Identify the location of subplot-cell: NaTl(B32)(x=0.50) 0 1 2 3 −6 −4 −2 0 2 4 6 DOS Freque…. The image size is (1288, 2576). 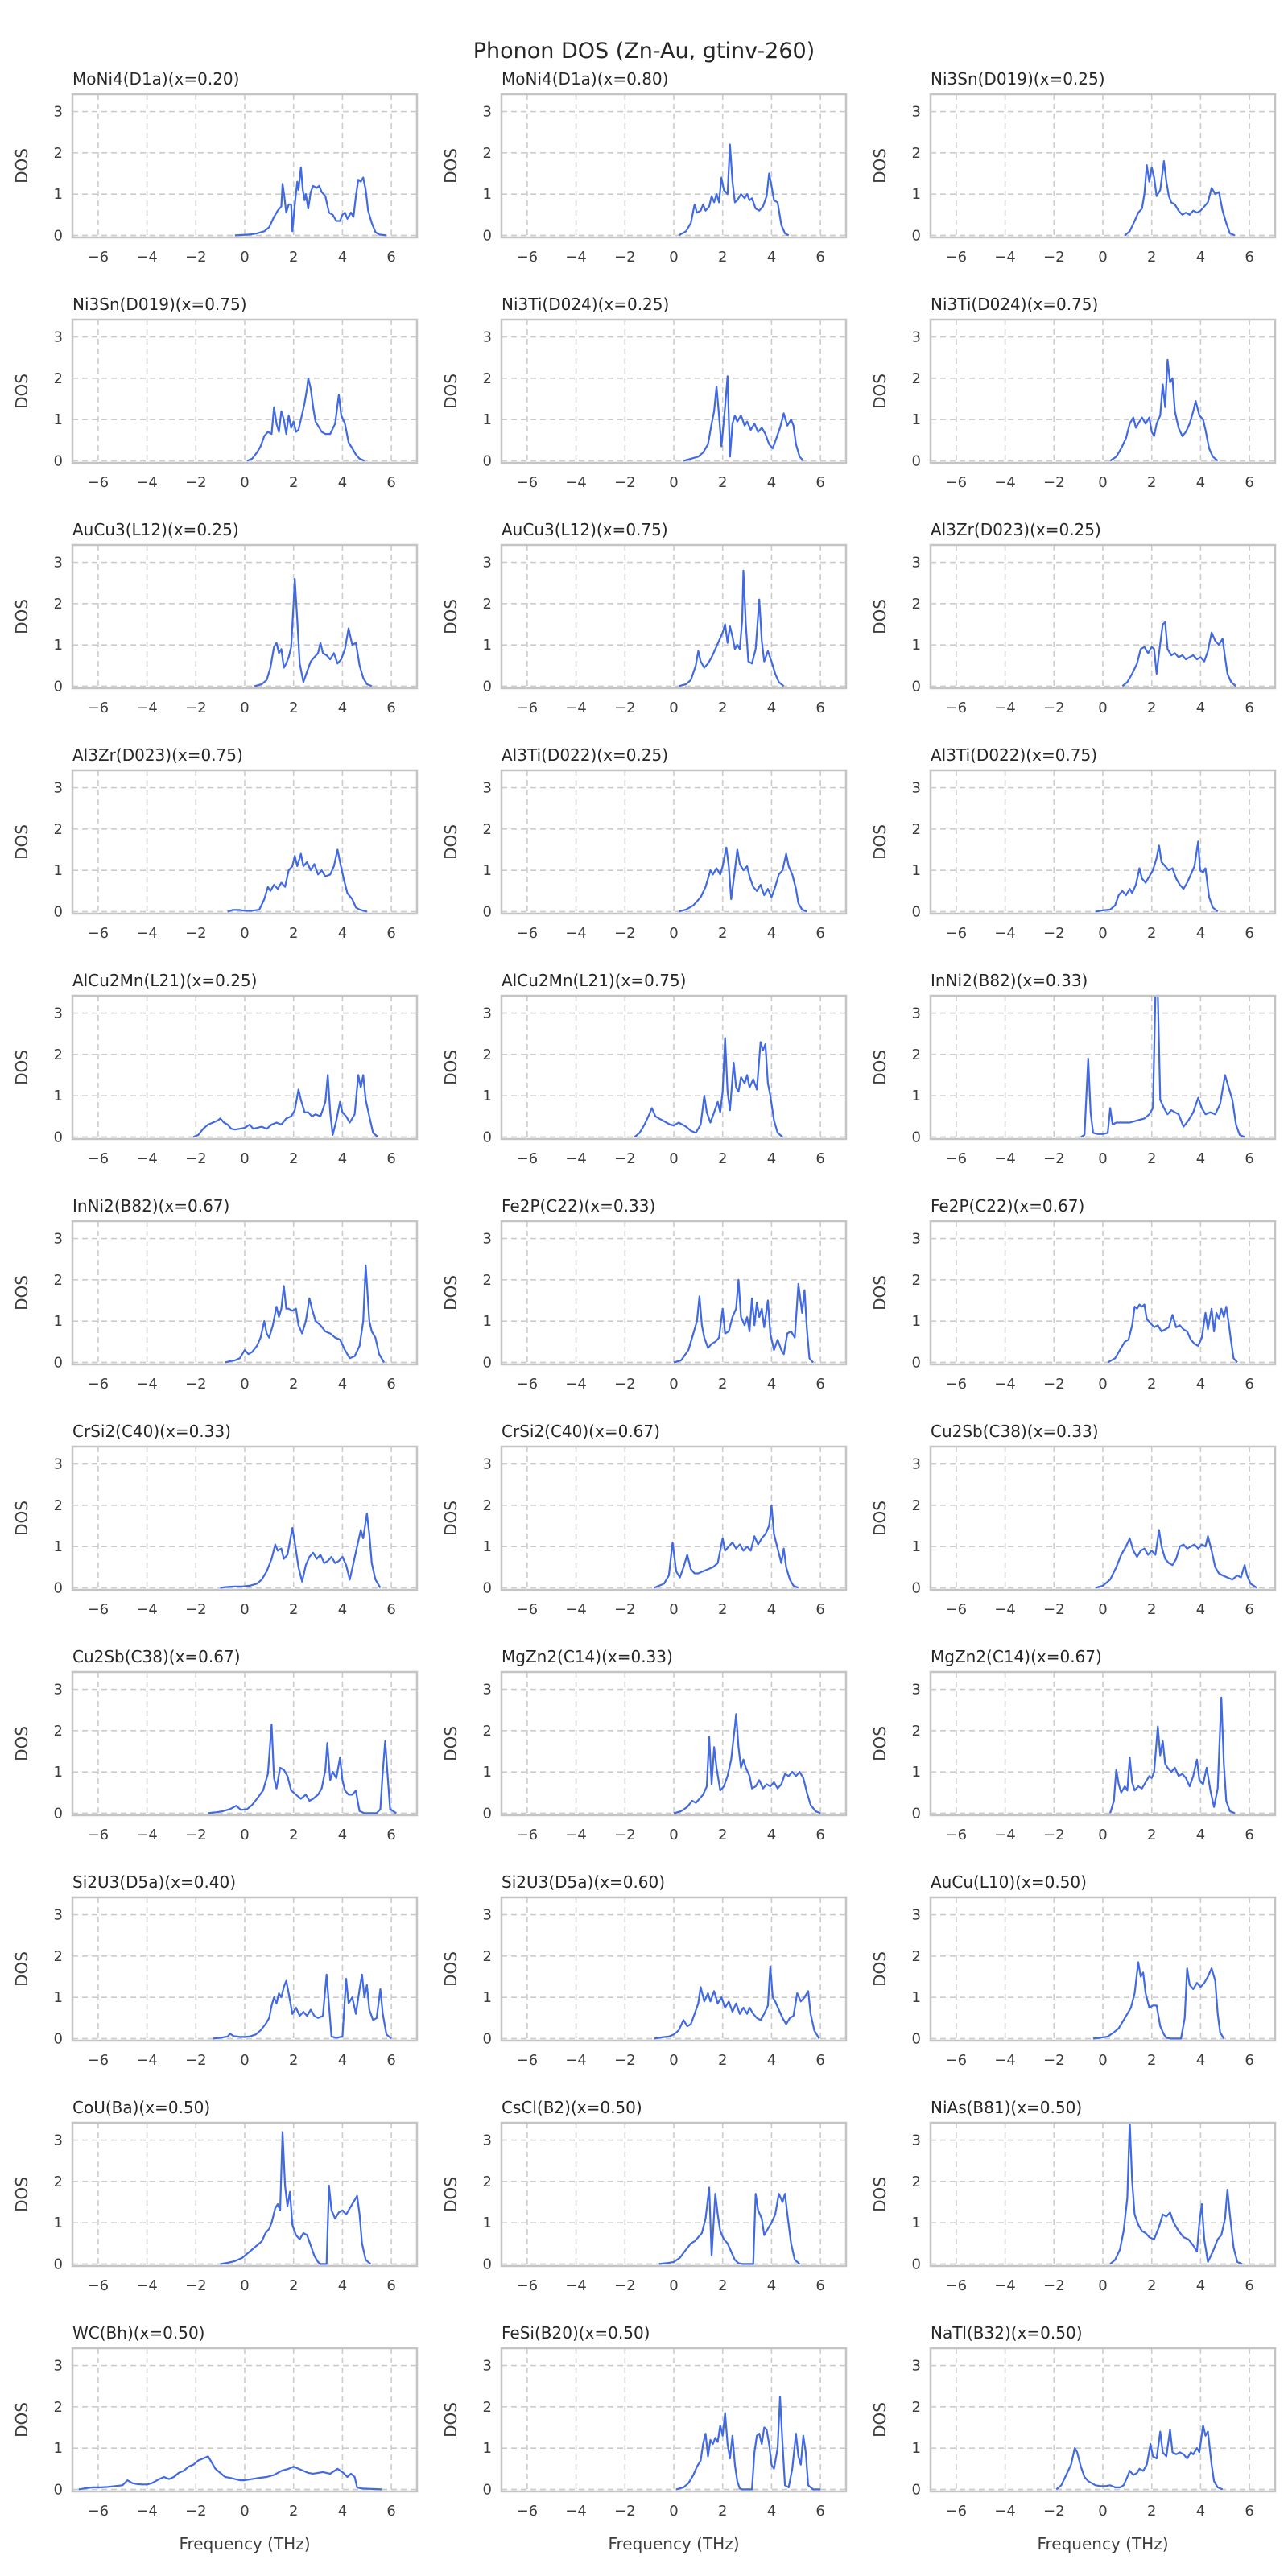
(1072, 2449).